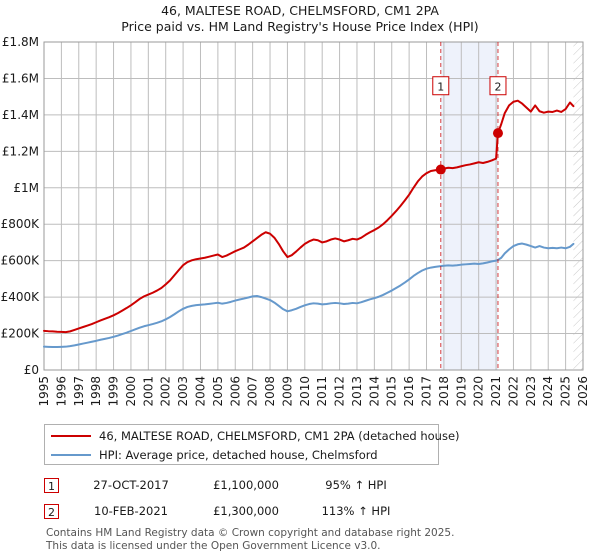 The image size is (600, 560). Describe the element at coordinates (356, 485) in the screenshot. I see `transaction-hpi-delta-1: 95% ↑ HPI` at that location.